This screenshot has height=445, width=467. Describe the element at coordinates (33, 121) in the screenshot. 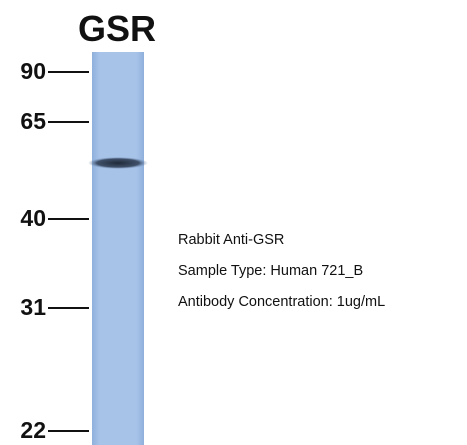

I see `marker-label: 65` at that location.